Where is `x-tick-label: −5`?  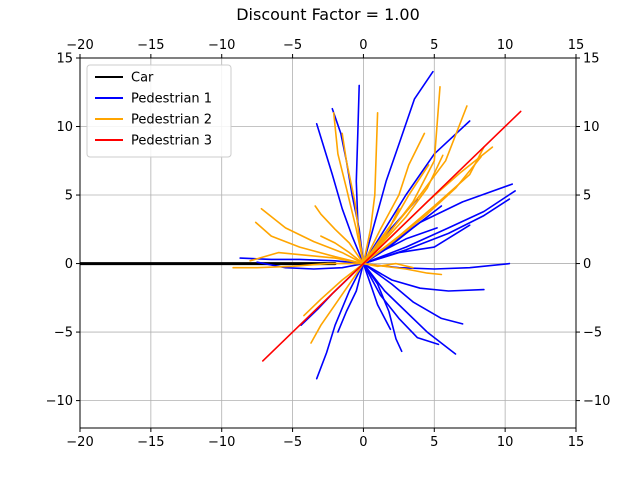 x-tick-label: −5 is located at coordinates (292, 442).